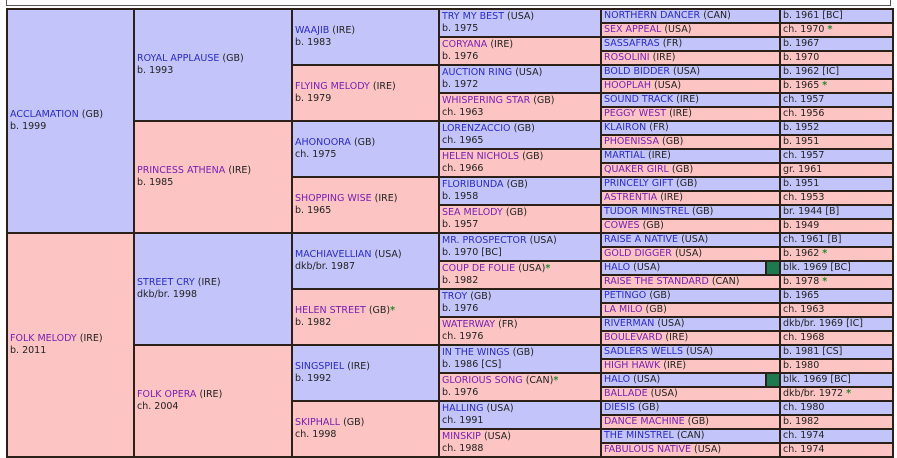  What do you see at coordinates (28, 350) in the screenshot?
I see `horse-info: b. 2011` at bounding box center [28, 350].